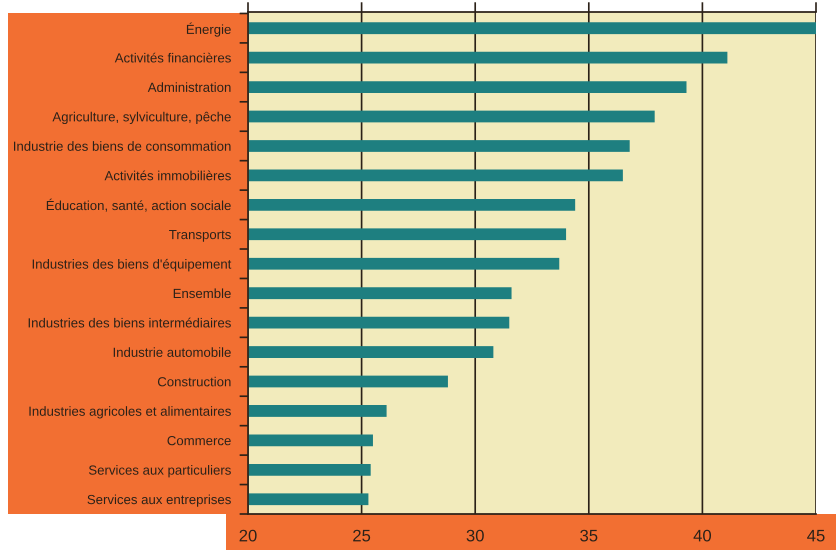 This screenshot has width=836, height=550. Describe the element at coordinates (208, 29) in the screenshot. I see `y-tick-label: Énergie` at that location.